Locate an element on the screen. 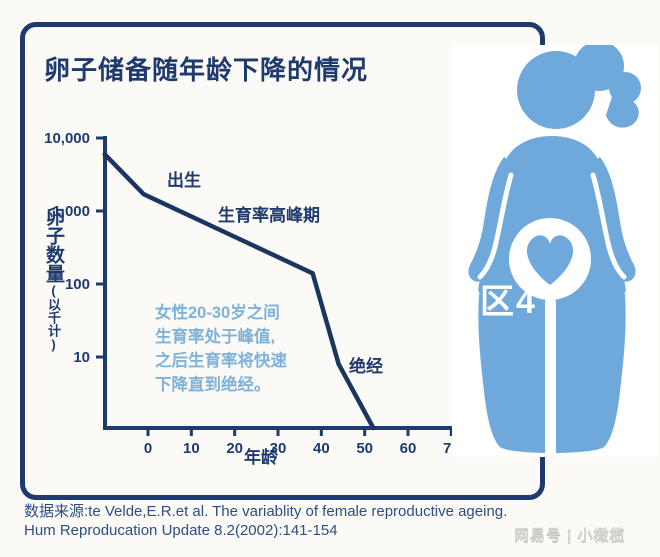 Image resolution: width=660 pixels, height=557 pixels. svg-text: 60 is located at coordinates (408, 448).